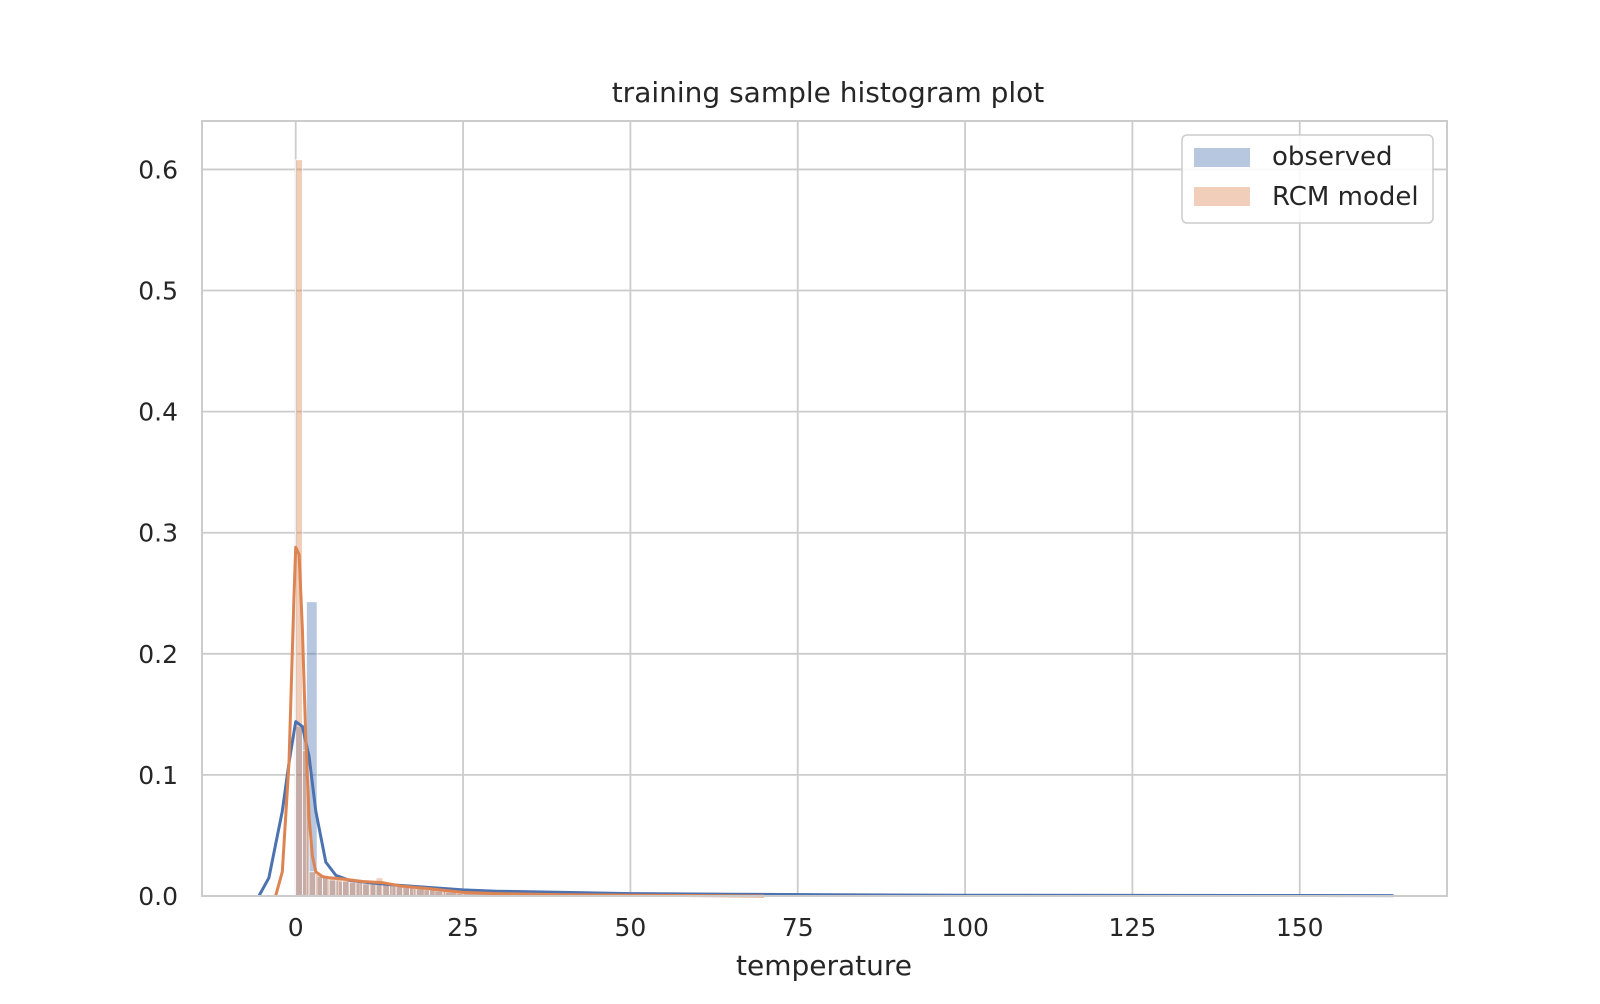 The height and width of the screenshot is (1004, 1600). What do you see at coordinates (630, 927) in the screenshot?
I see `x-tick-label-2: 50` at bounding box center [630, 927].